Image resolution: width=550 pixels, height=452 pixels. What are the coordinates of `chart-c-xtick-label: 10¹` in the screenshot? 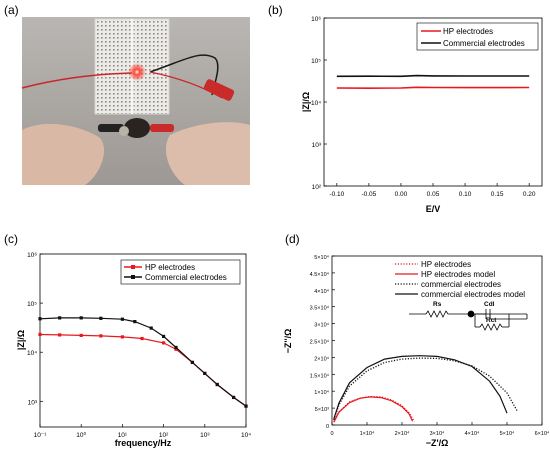 It's located at (123, 435).